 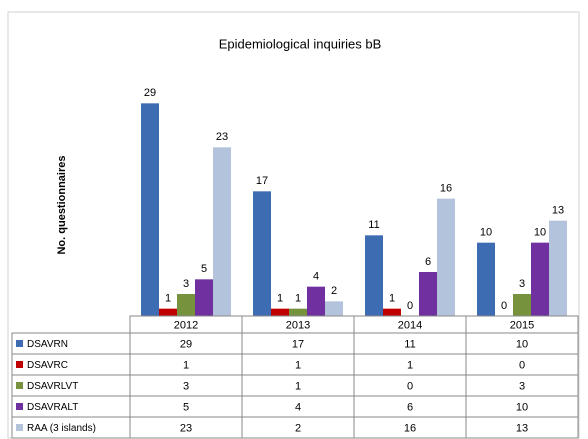 I want to click on x-tick-label: 2015, so click(x=522, y=325).